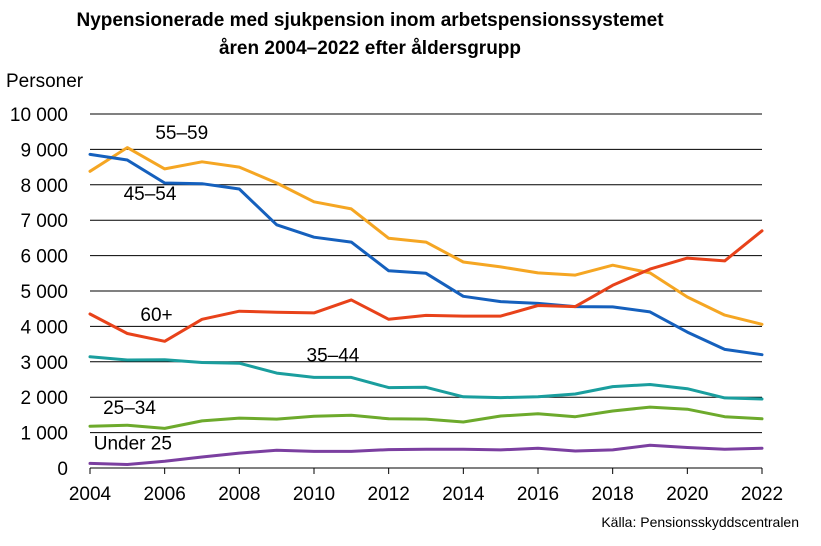 This screenshot has width=821, height=546. What do you see at coordinates (44, 292) in the screenshot?
I see `y-tick-label: 5 000` at bounding box center [44, 292].